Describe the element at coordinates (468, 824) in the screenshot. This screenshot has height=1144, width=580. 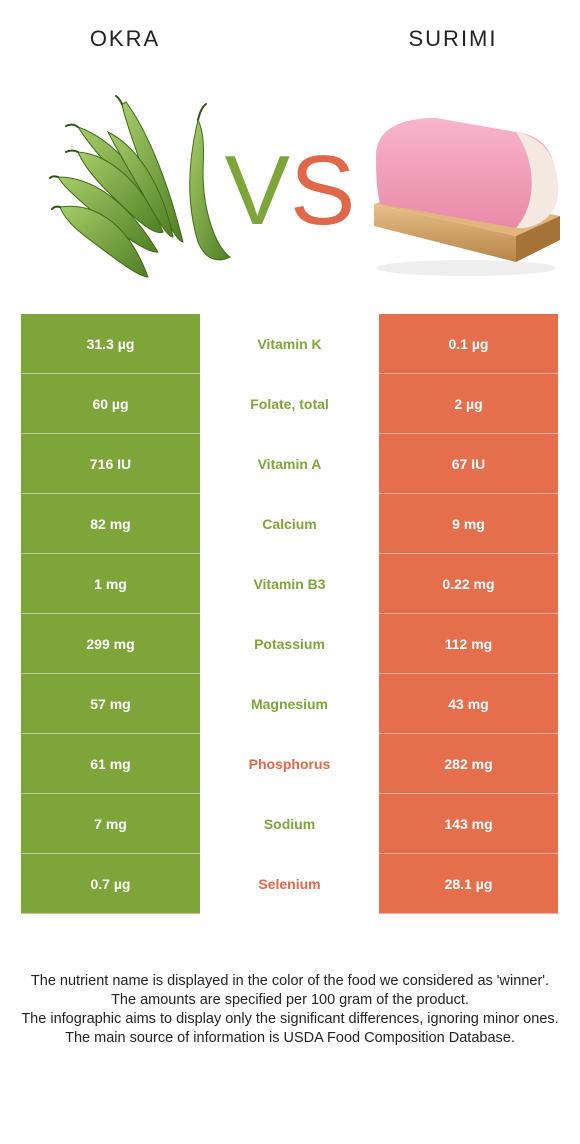
I see `surimi-value: 143 mg` at that location.